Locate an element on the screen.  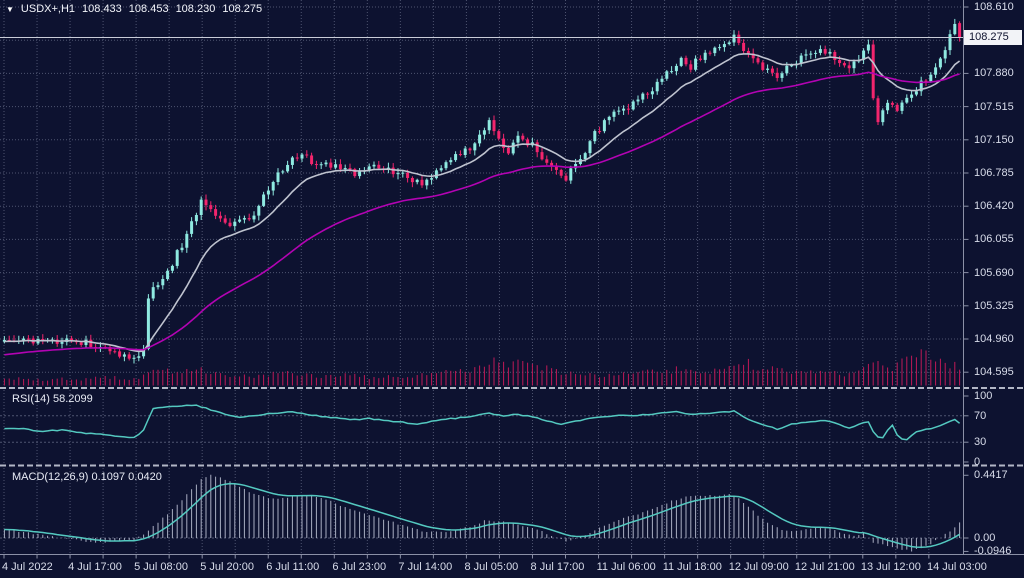
ohlc-low-value: 108.230 is located at coordinates (195, 9).